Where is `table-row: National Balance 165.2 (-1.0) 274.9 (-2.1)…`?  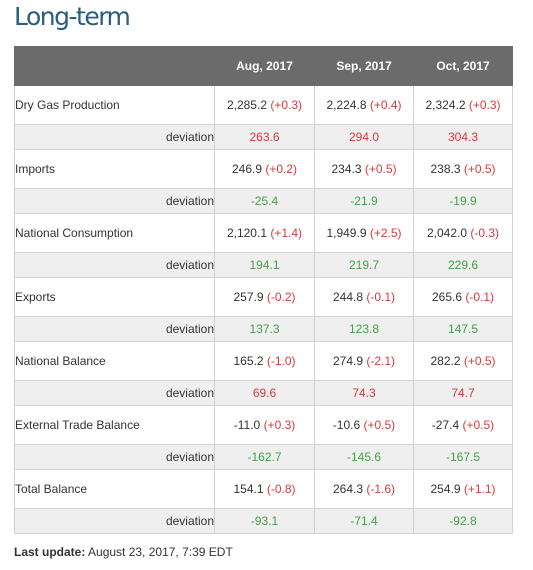 table-row: National Balance 165.2 (-1.0) 274.9 (-2.1)… is located at coordinates (263, 361).